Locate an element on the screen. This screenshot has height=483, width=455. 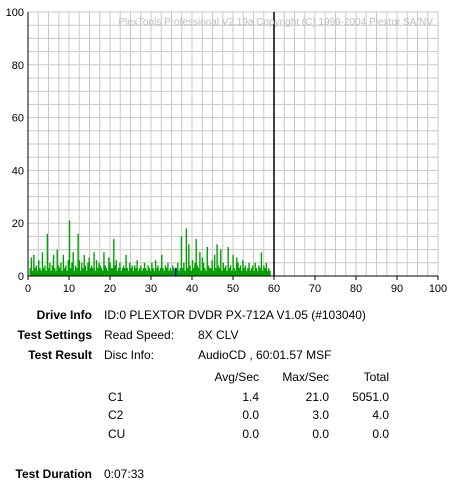
c1-total: 5051.0 is located at coordinates (370, 397).